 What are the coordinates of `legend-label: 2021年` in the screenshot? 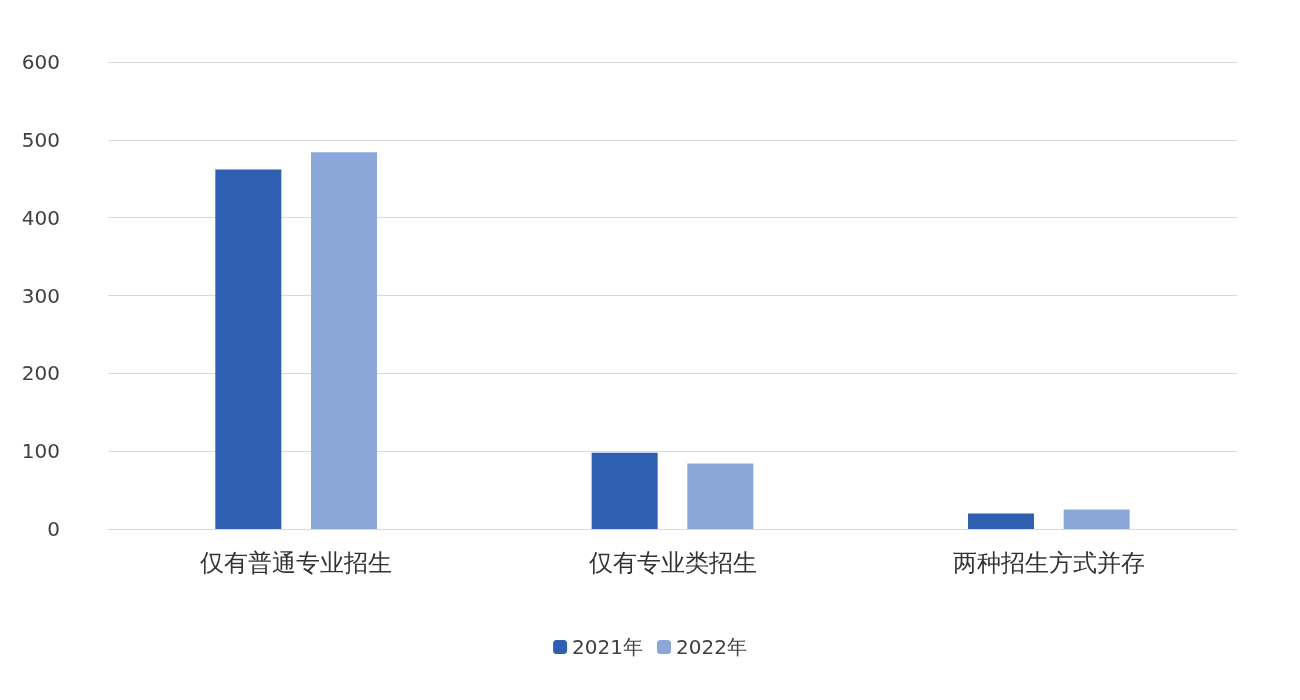 It's located at (608, 647).